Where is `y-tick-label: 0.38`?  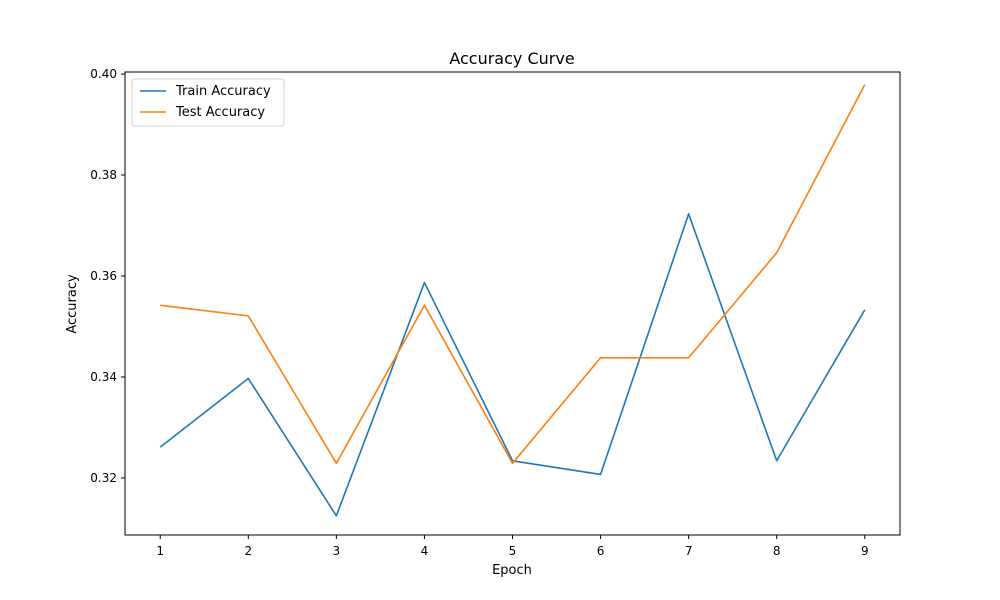 y-tick-label: 0.38 is located at coordinates (103, 175).